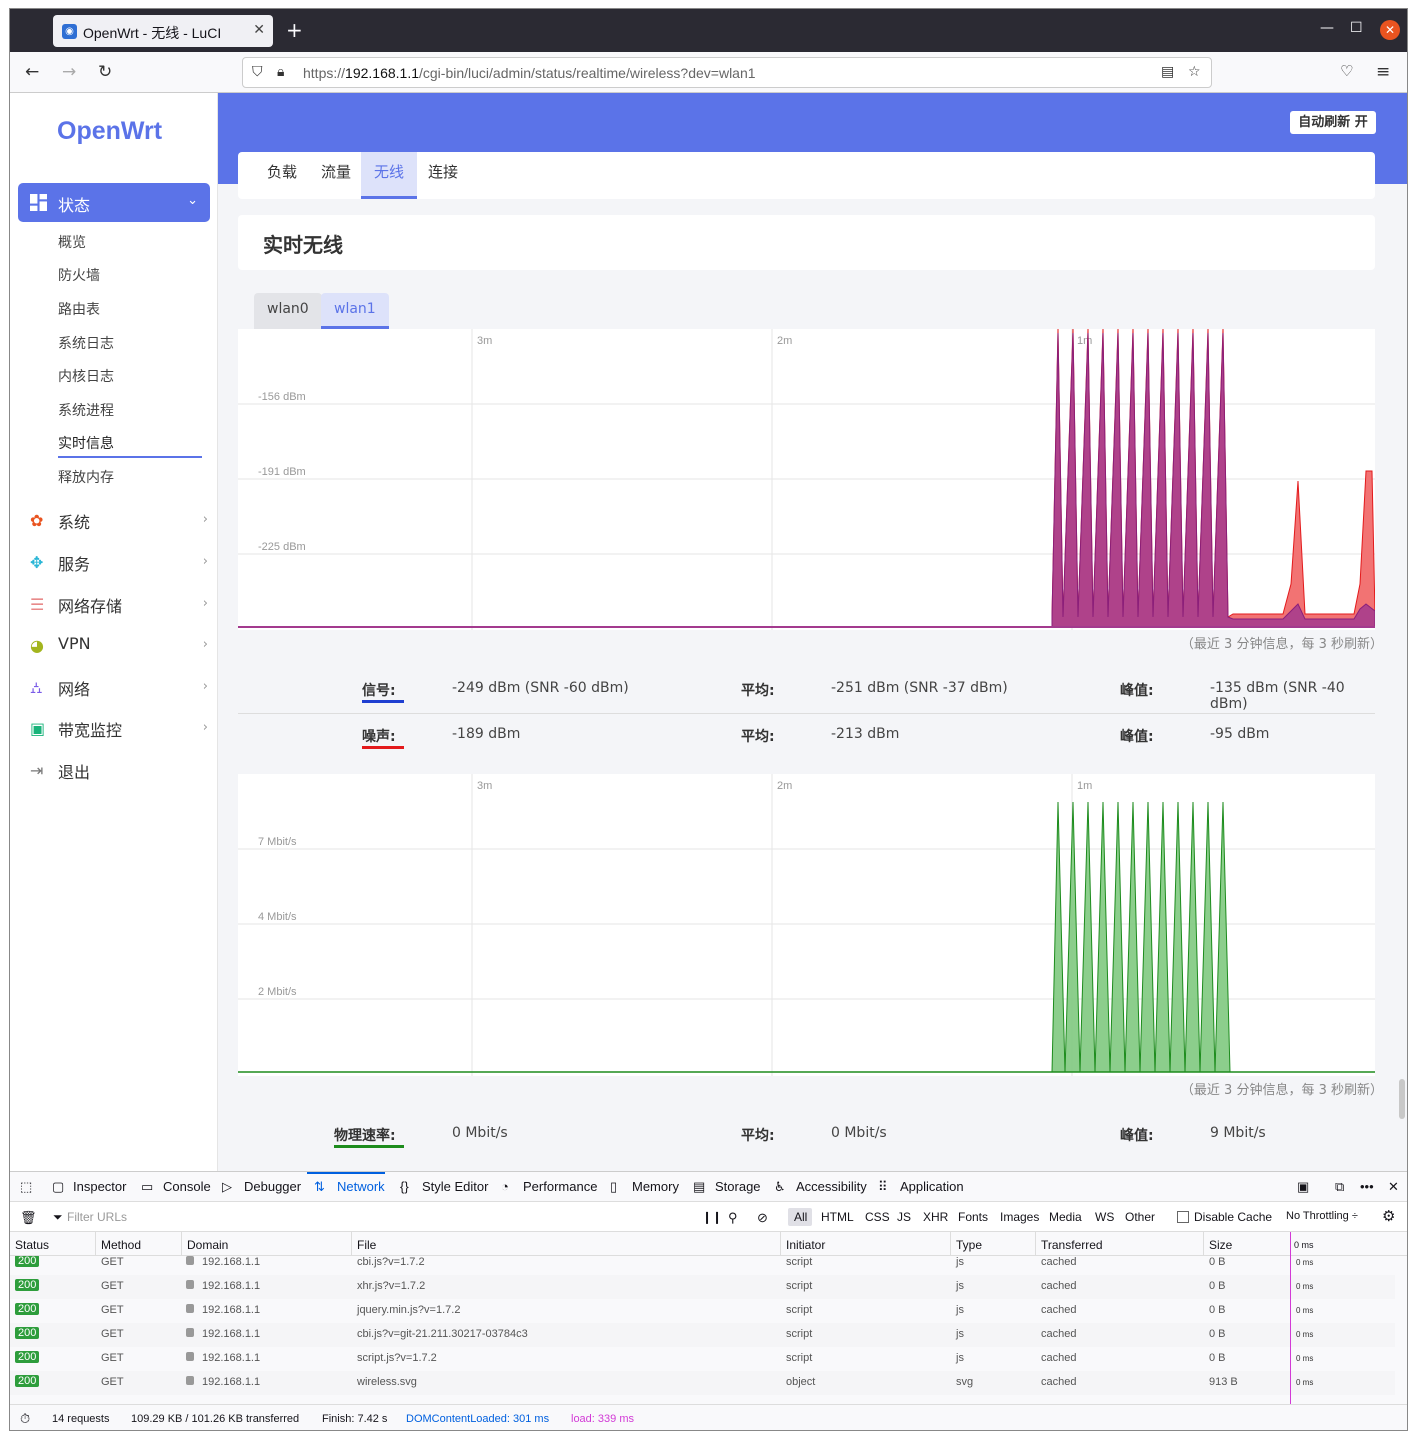 Image resolution: width=1417 pixels, height=1439 pixels. Describe the element at coordinates (1105, 1217) in the screenshot. I see `filter-ws: WS` at that location.